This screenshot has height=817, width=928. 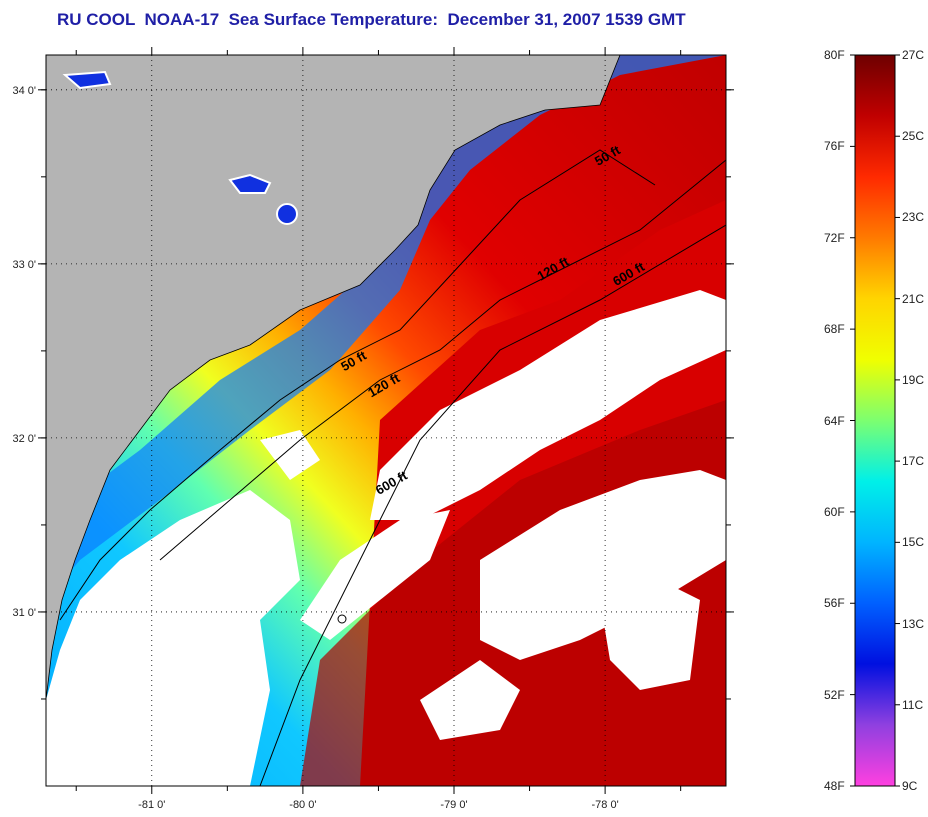 I want to click on colorbar-c-label: 19C, so click(x=913, y=379).